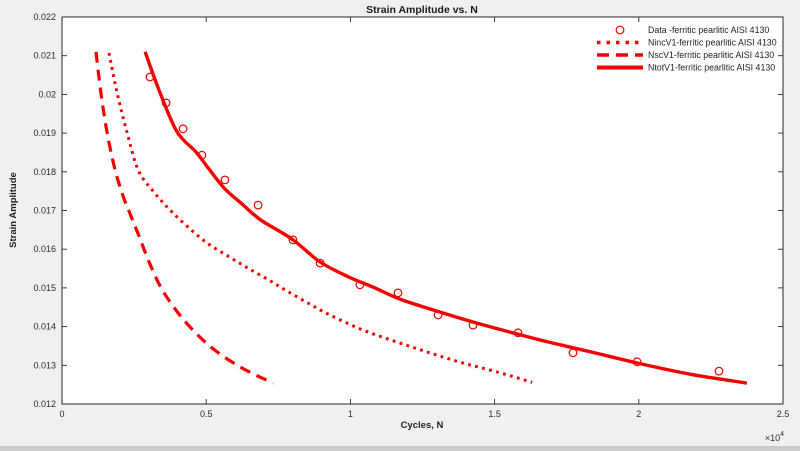 This screenshot has height=451, width=800. What do you see at coordinates (61, 414) in the screenshot?
I see `x-tick-label: 0` at bounding box center [61, 414].